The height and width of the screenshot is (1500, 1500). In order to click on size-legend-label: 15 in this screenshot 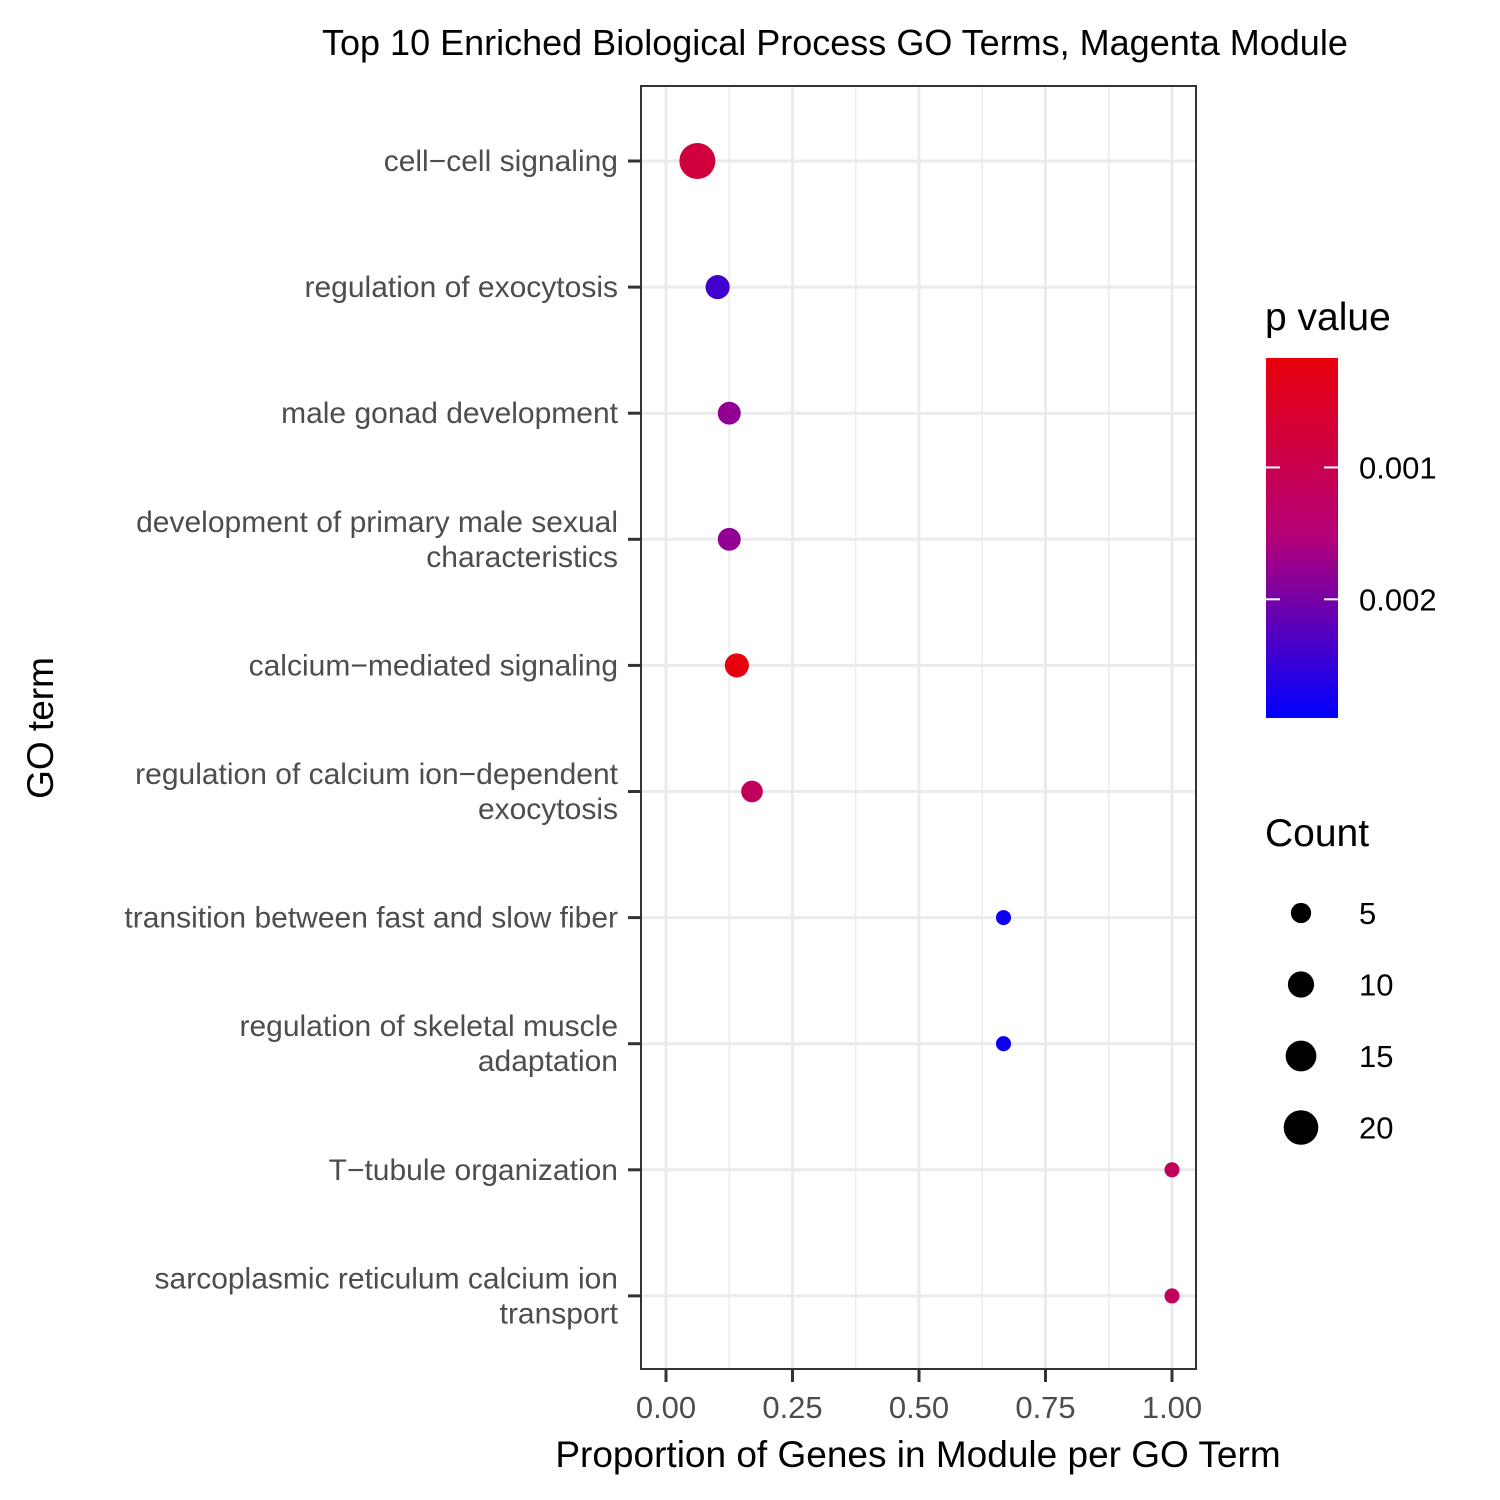, I will do `click(1376, 1056)`.